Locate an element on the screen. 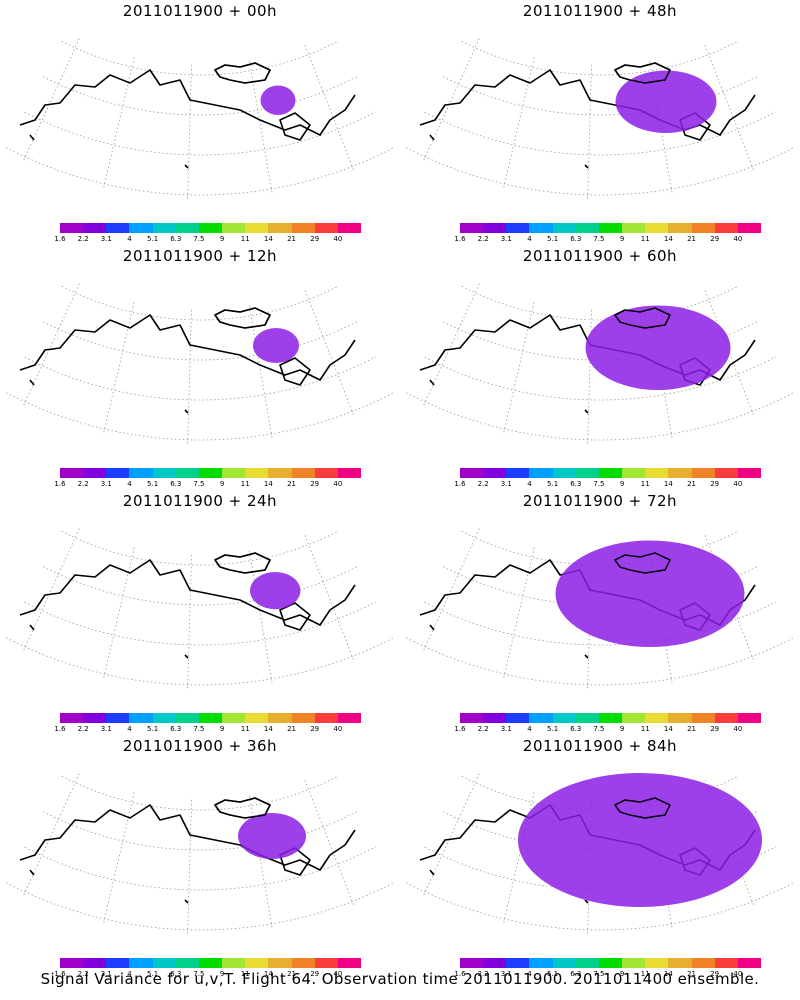 The height and width of the screenshot is (1000, 800). panel-title: 2011011900 + 36h is located at coordinates (200, 746).